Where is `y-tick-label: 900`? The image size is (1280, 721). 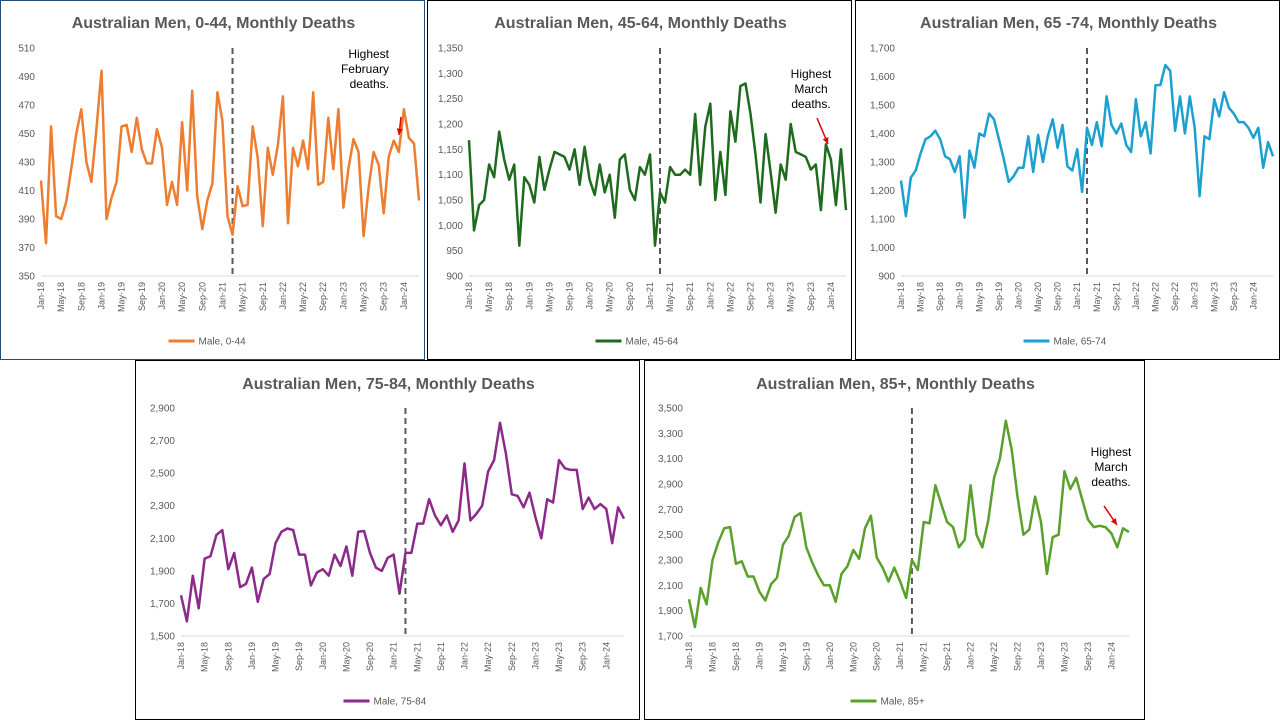 y-tick-label: 900 is located at coordinates (886, 277).